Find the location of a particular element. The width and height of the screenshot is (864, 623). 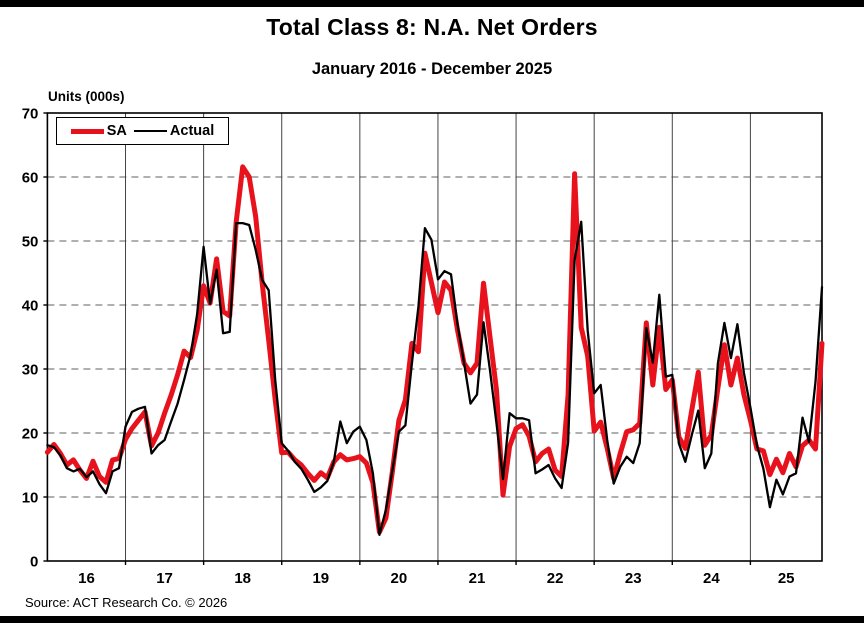

top-border-bar is located at coordinates (432, 3).